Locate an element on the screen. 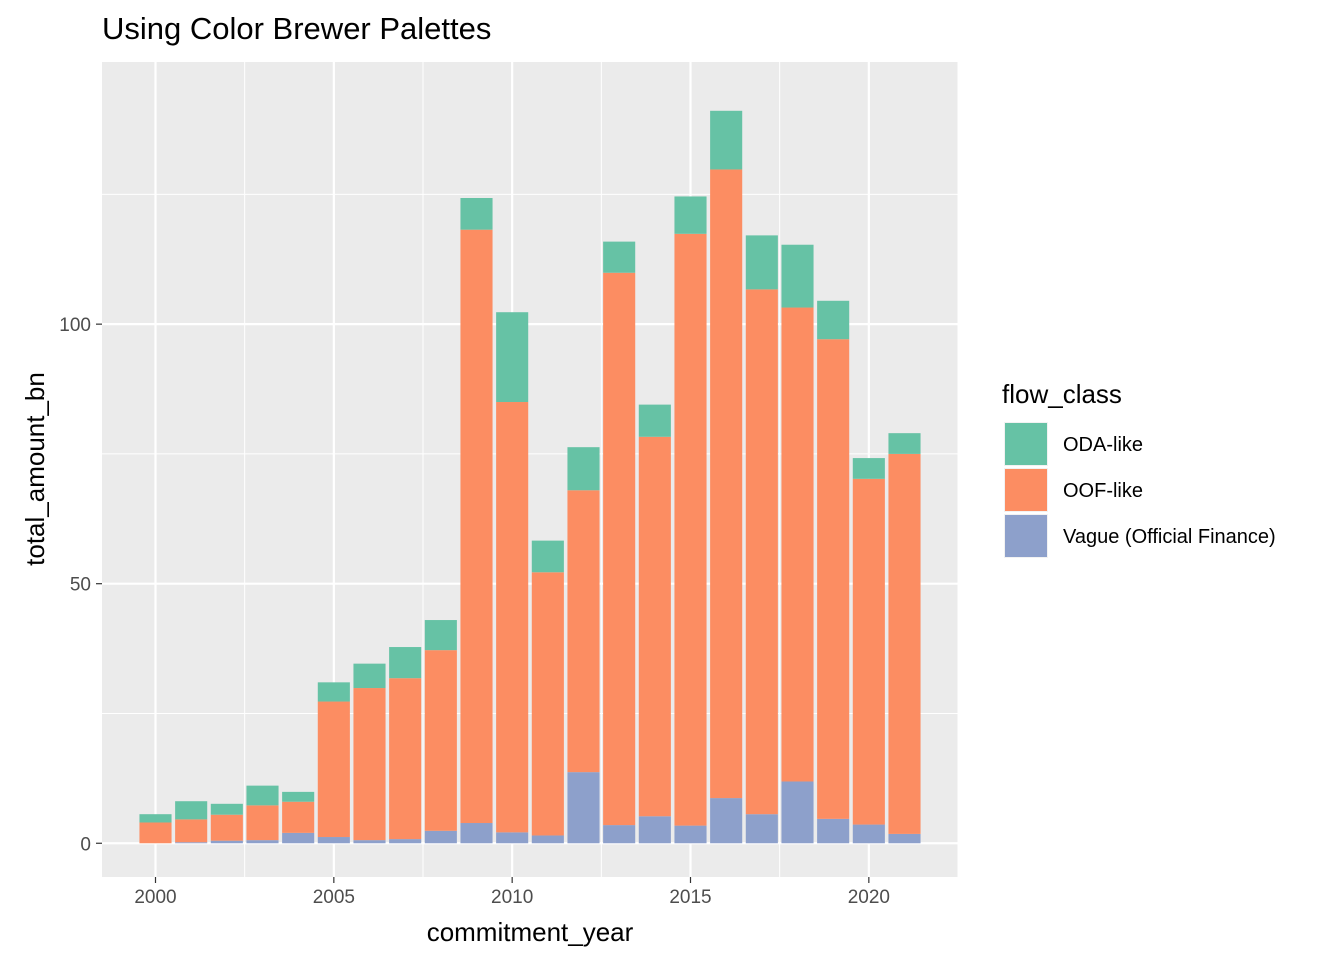 Image resolution: width=1344 pixels, height=960 pixels. x-tick-label: 2015 is located at coordinates (690, 897).